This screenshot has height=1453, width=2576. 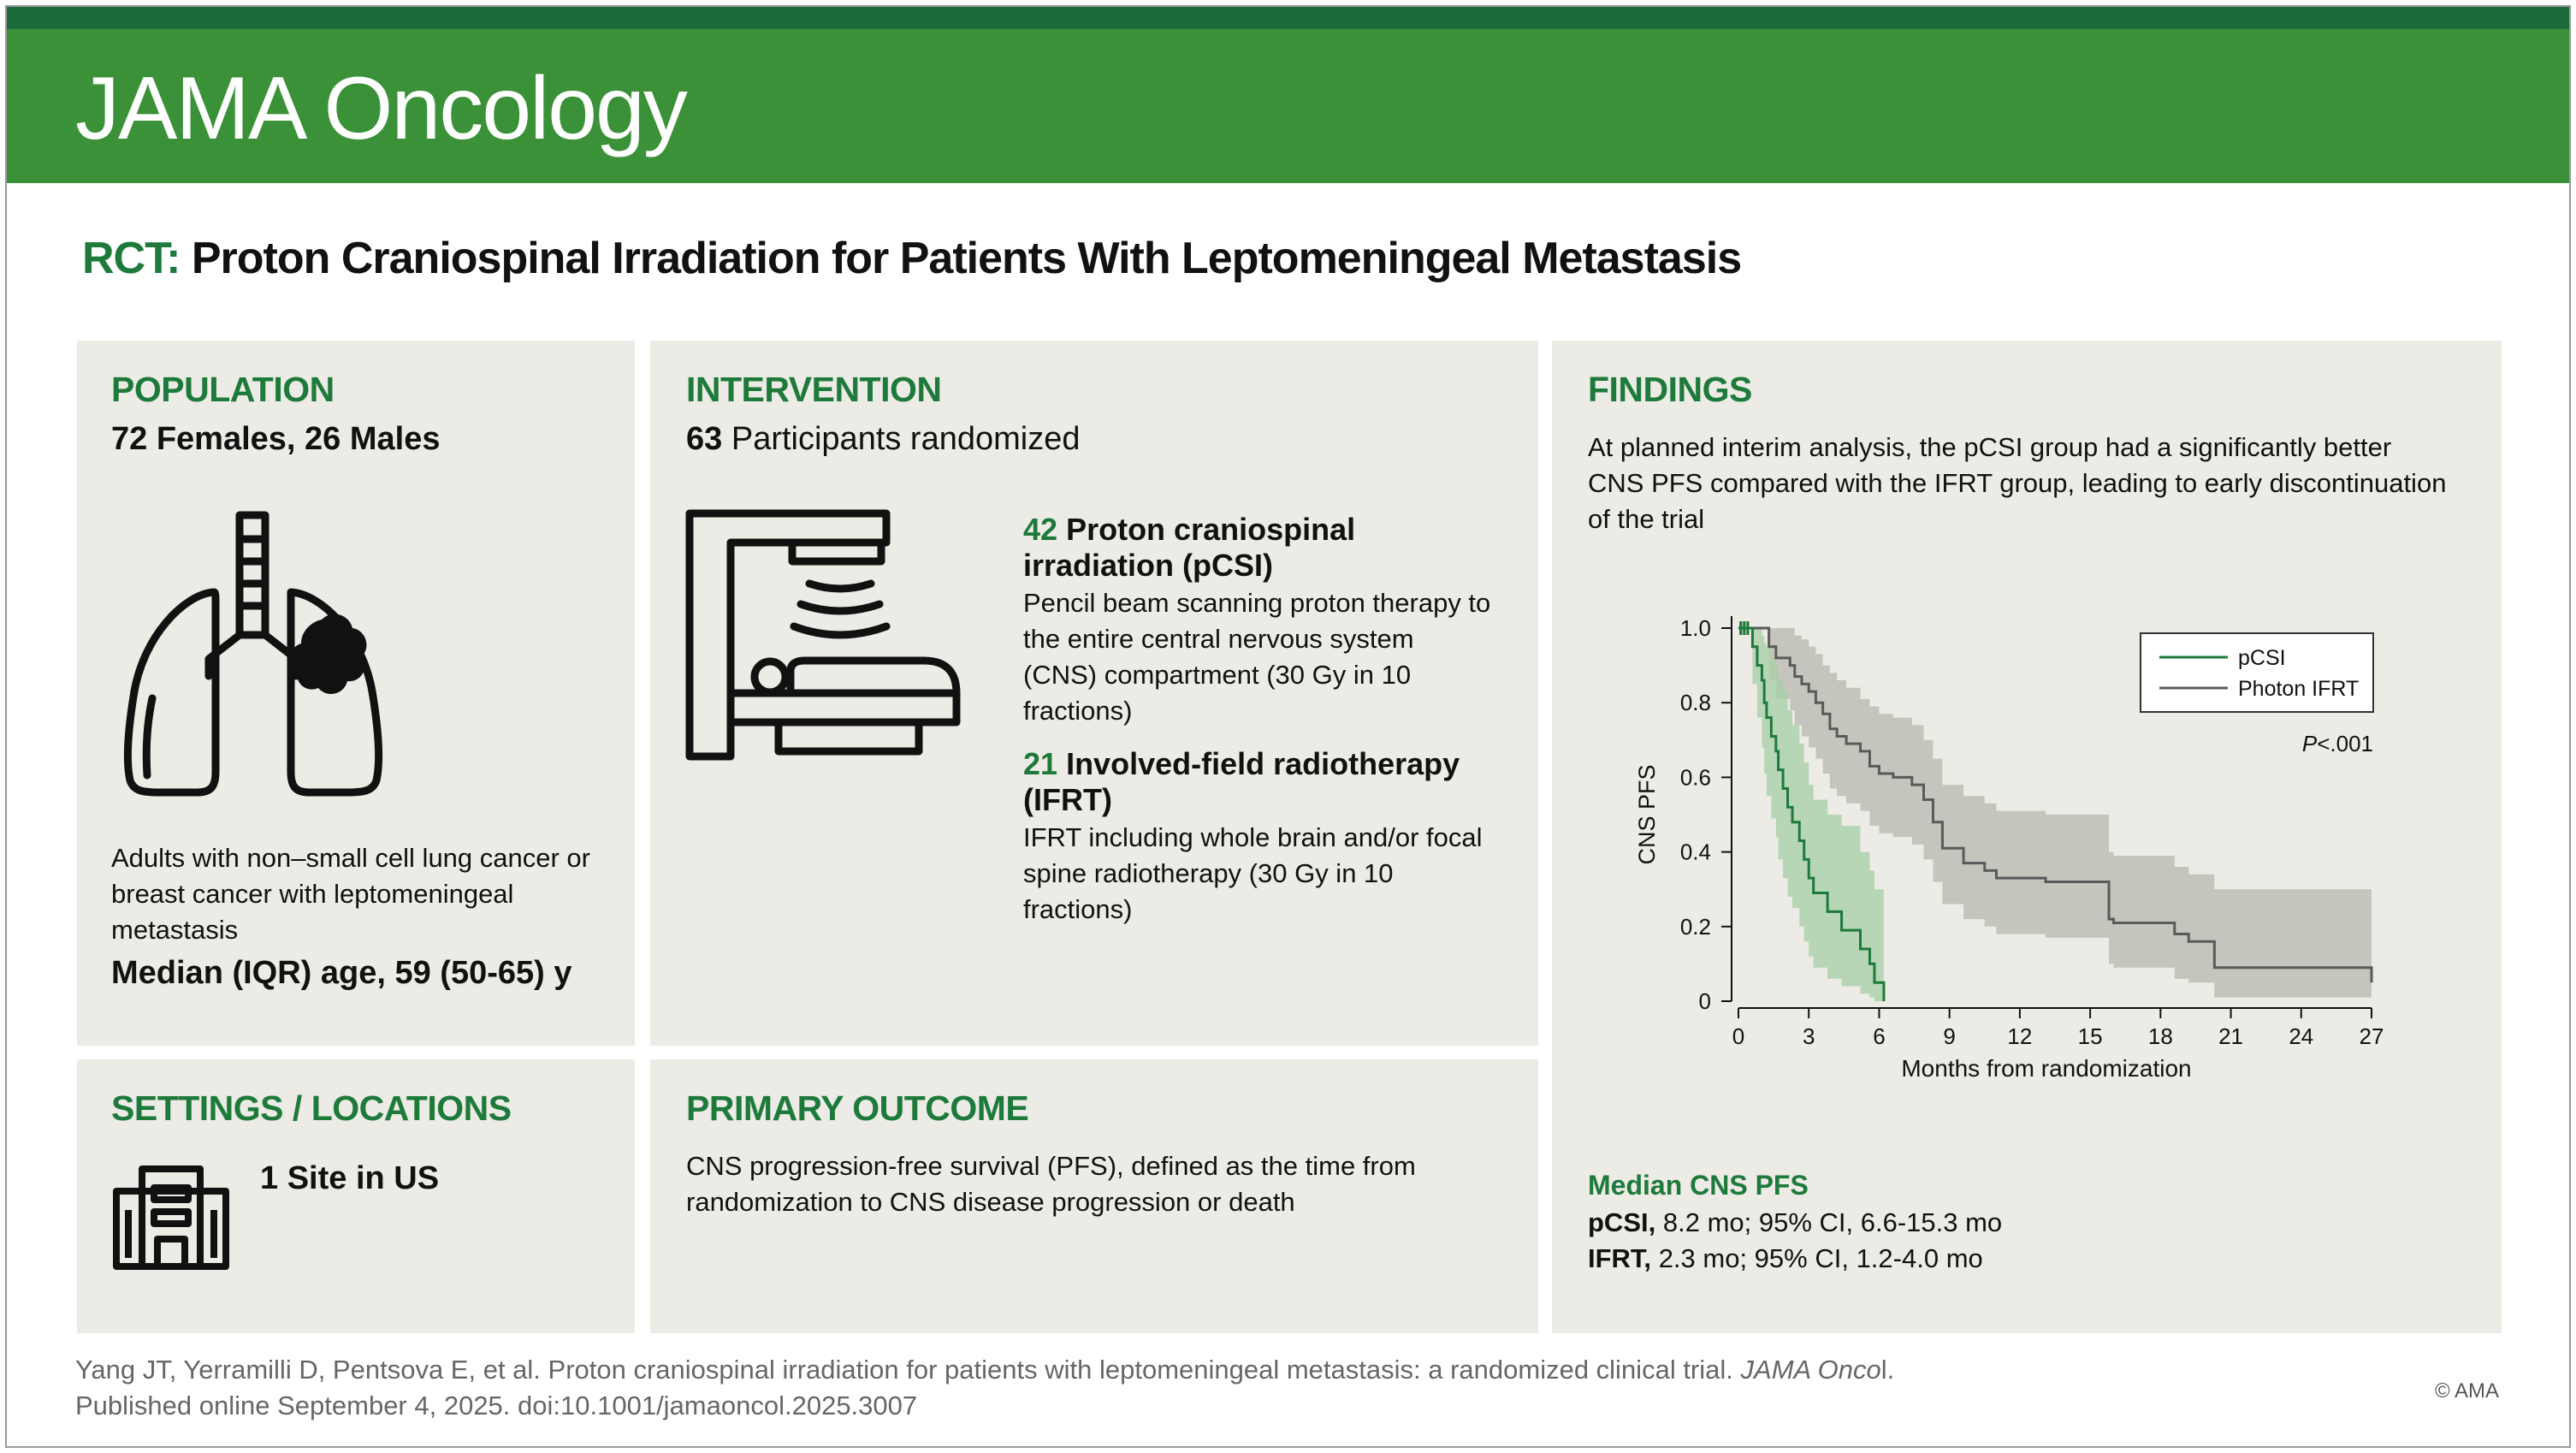 What do you see at coordinates (2046, 1068) in the screenshot?
I see `x-axis-label: Months from randomization` at bounding box center [2046, 1068].